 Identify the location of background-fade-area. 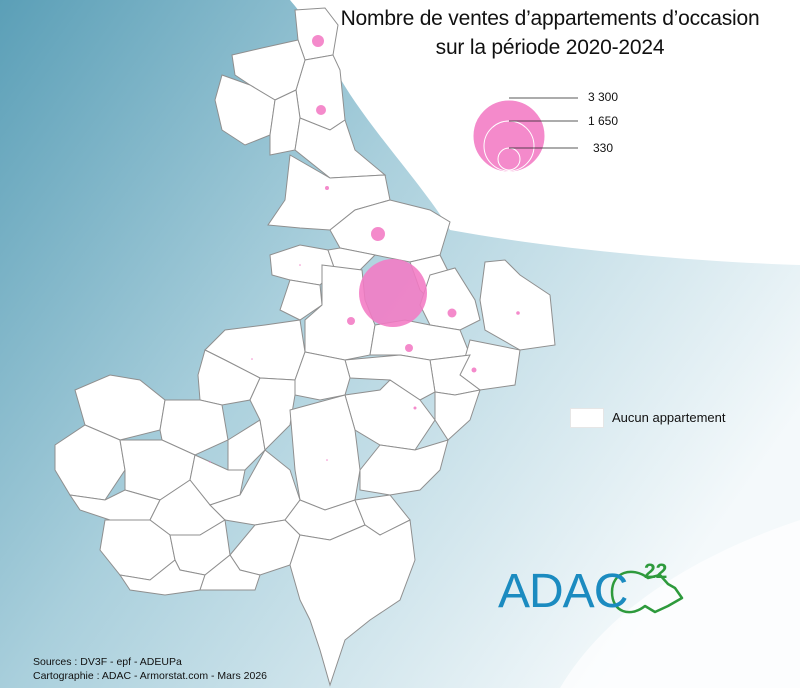
(680, 604).